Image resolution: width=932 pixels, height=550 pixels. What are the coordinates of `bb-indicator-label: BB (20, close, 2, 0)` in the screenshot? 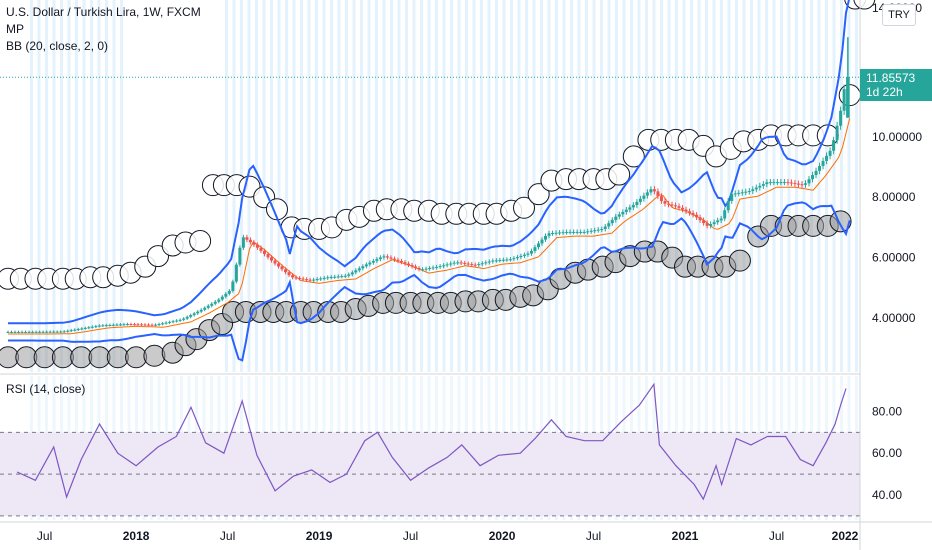 It's located at (57, 46).